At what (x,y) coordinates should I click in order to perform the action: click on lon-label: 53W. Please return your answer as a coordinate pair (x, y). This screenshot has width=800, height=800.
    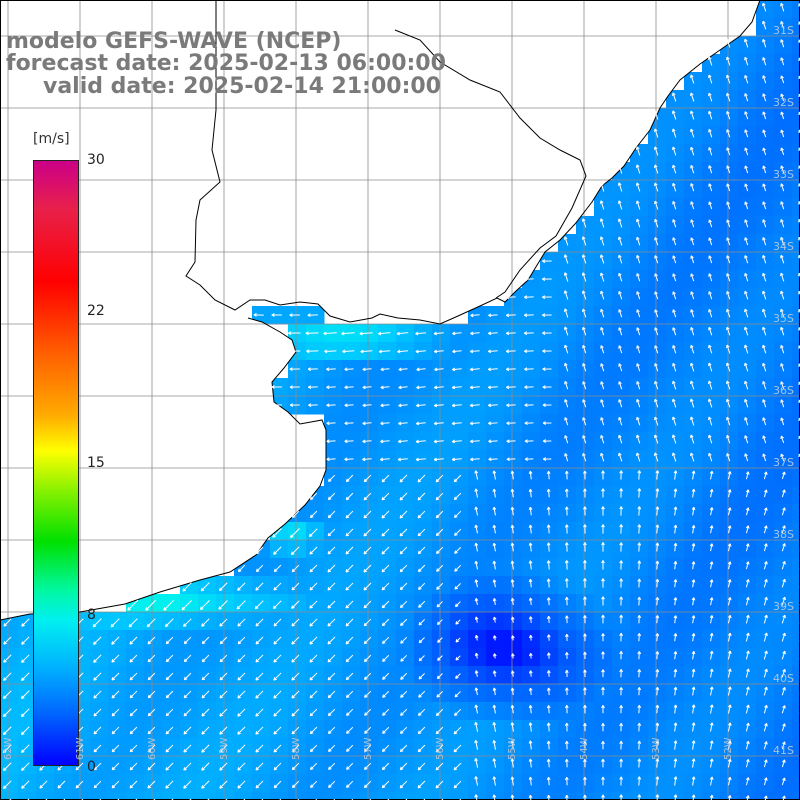
    Looking at the image, I should click on (656, 748).